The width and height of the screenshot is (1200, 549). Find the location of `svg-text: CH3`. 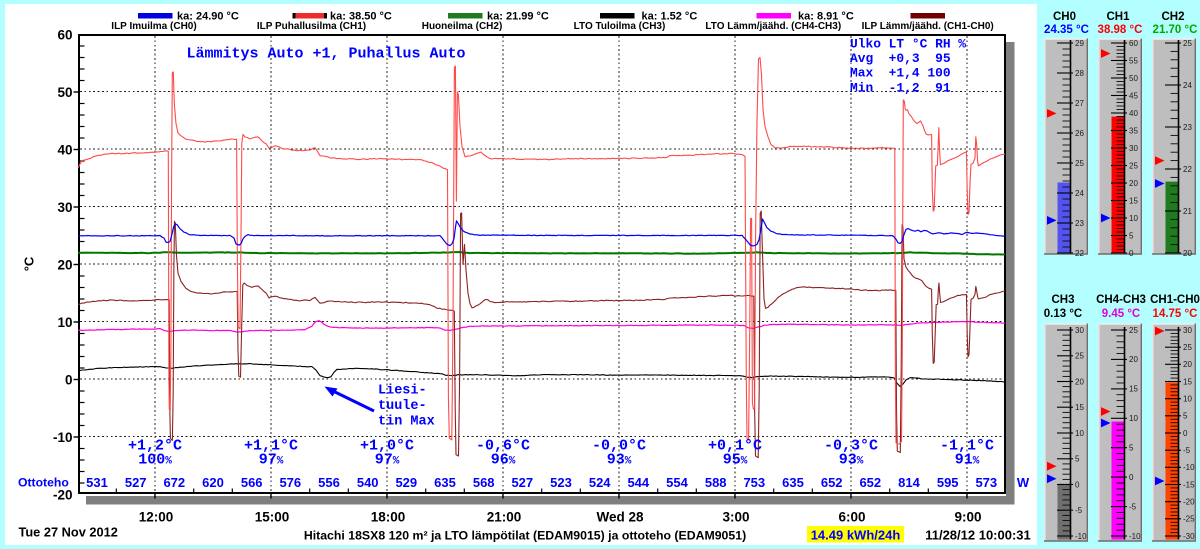

svg-text: CH3 is located at coordinates (1062, 300).